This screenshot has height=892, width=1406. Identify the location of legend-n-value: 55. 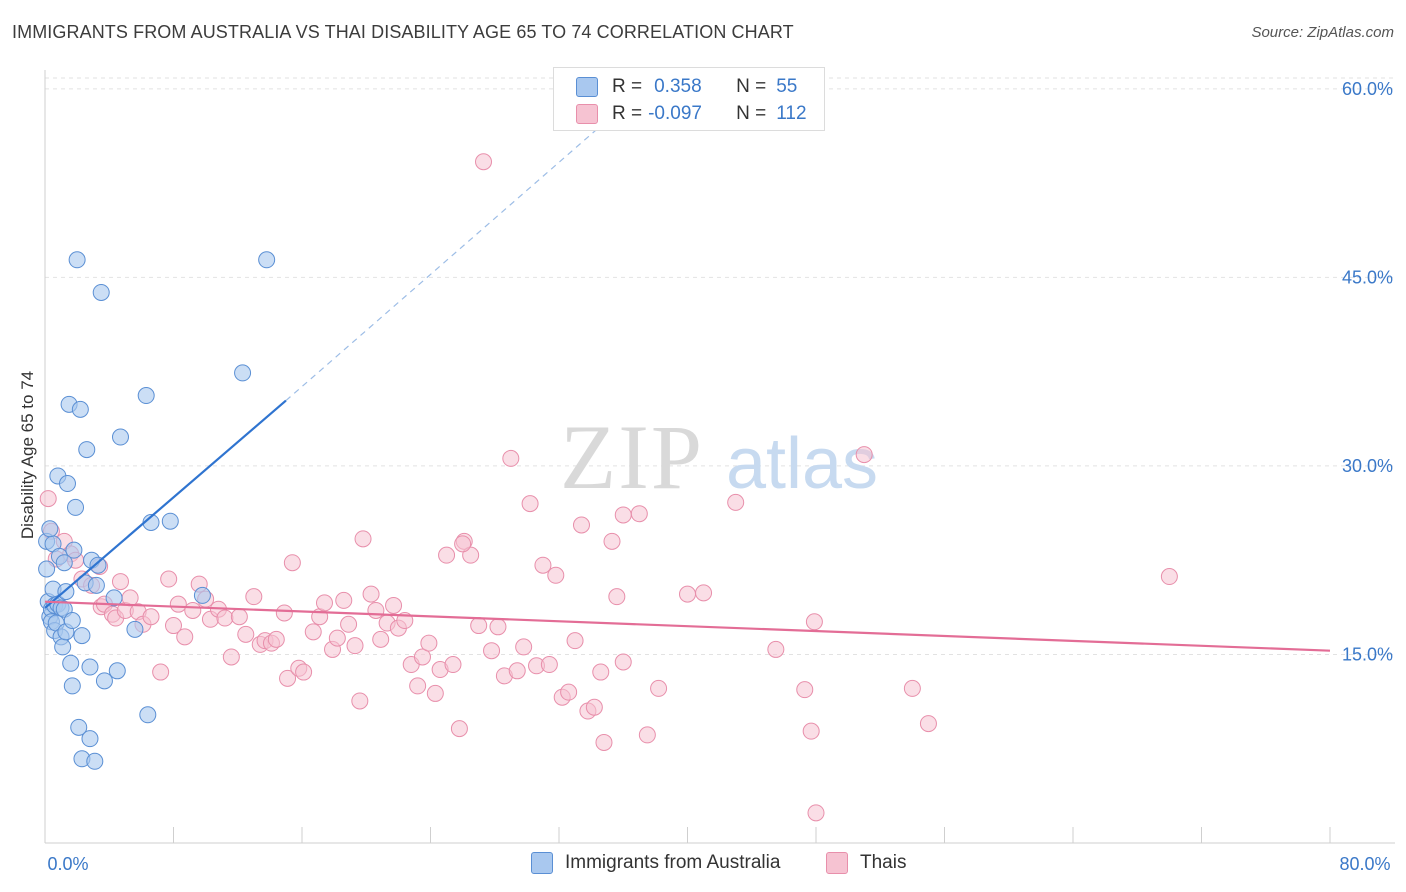
(787, 86).